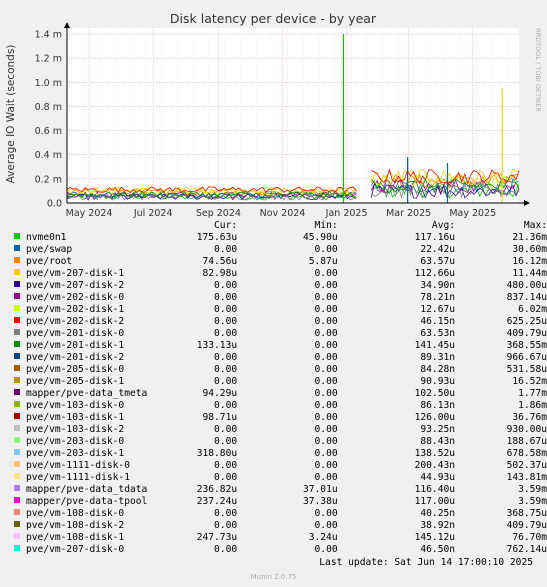 The image size is (547, 587). What do you see at coordinates (438, 525) in the screenshot?
I see `legend-avg-value: 38.92n` at bounding box center [438, 525].